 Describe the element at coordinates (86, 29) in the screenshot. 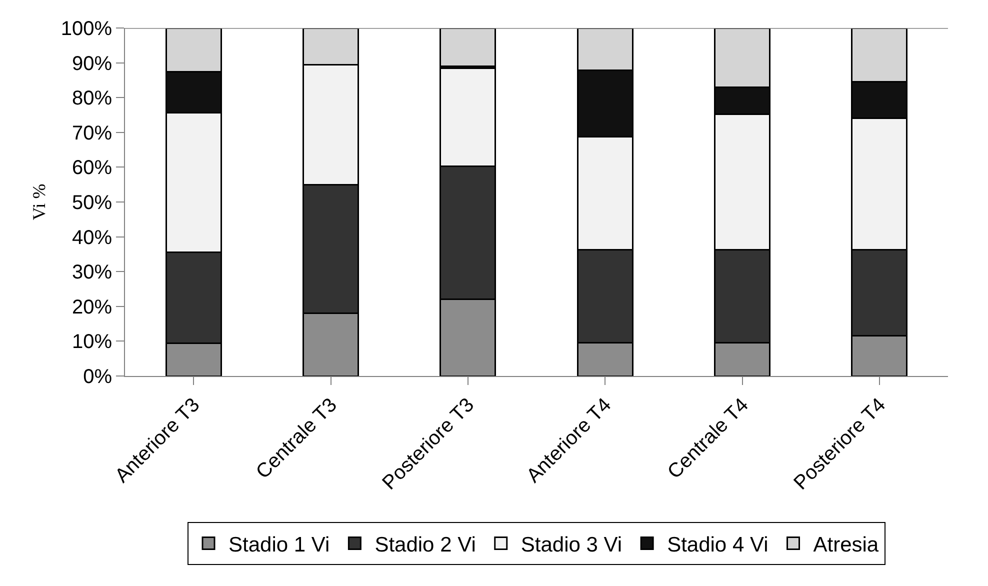

I see `y-tick-label: 100%` at that location.